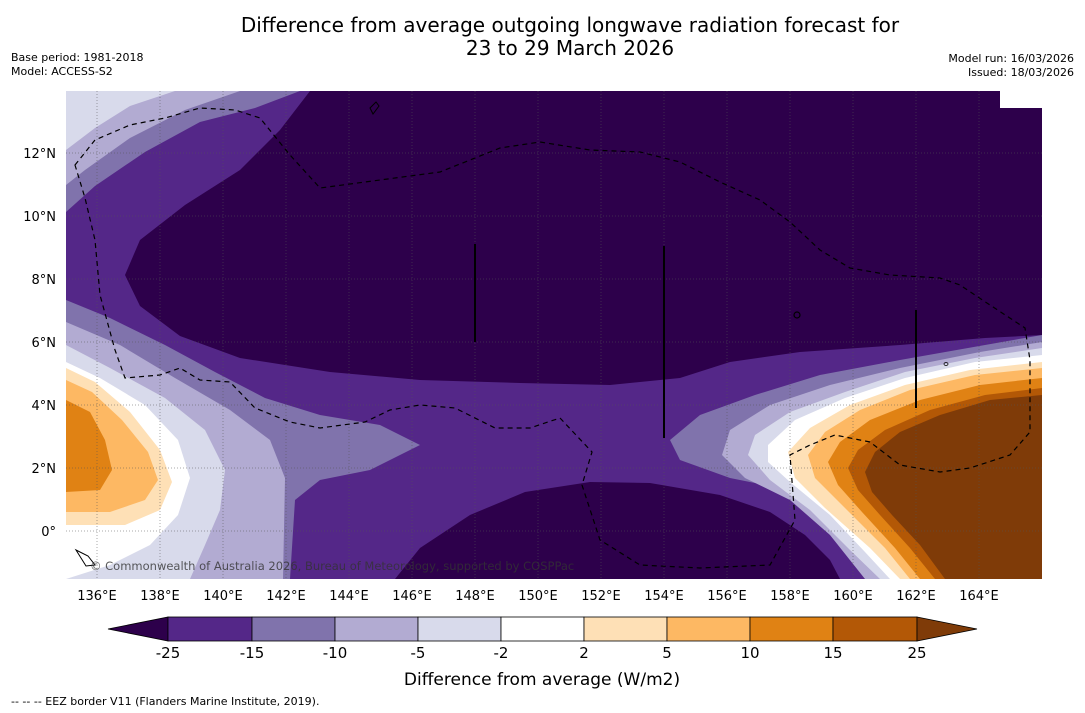  What do you see at coordinates (601, 596) in the screenshot?
I see `lon-label: 152°E` at bounding box center [601, 596].